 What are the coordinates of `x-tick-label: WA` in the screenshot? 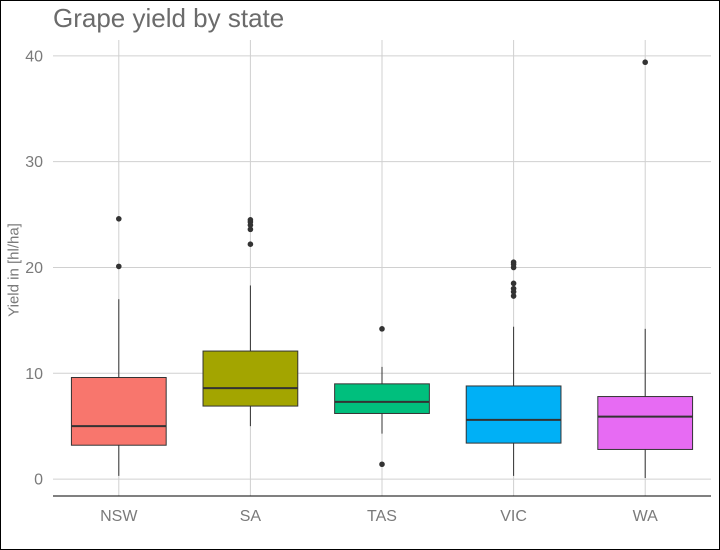 It's located at (646, 516).